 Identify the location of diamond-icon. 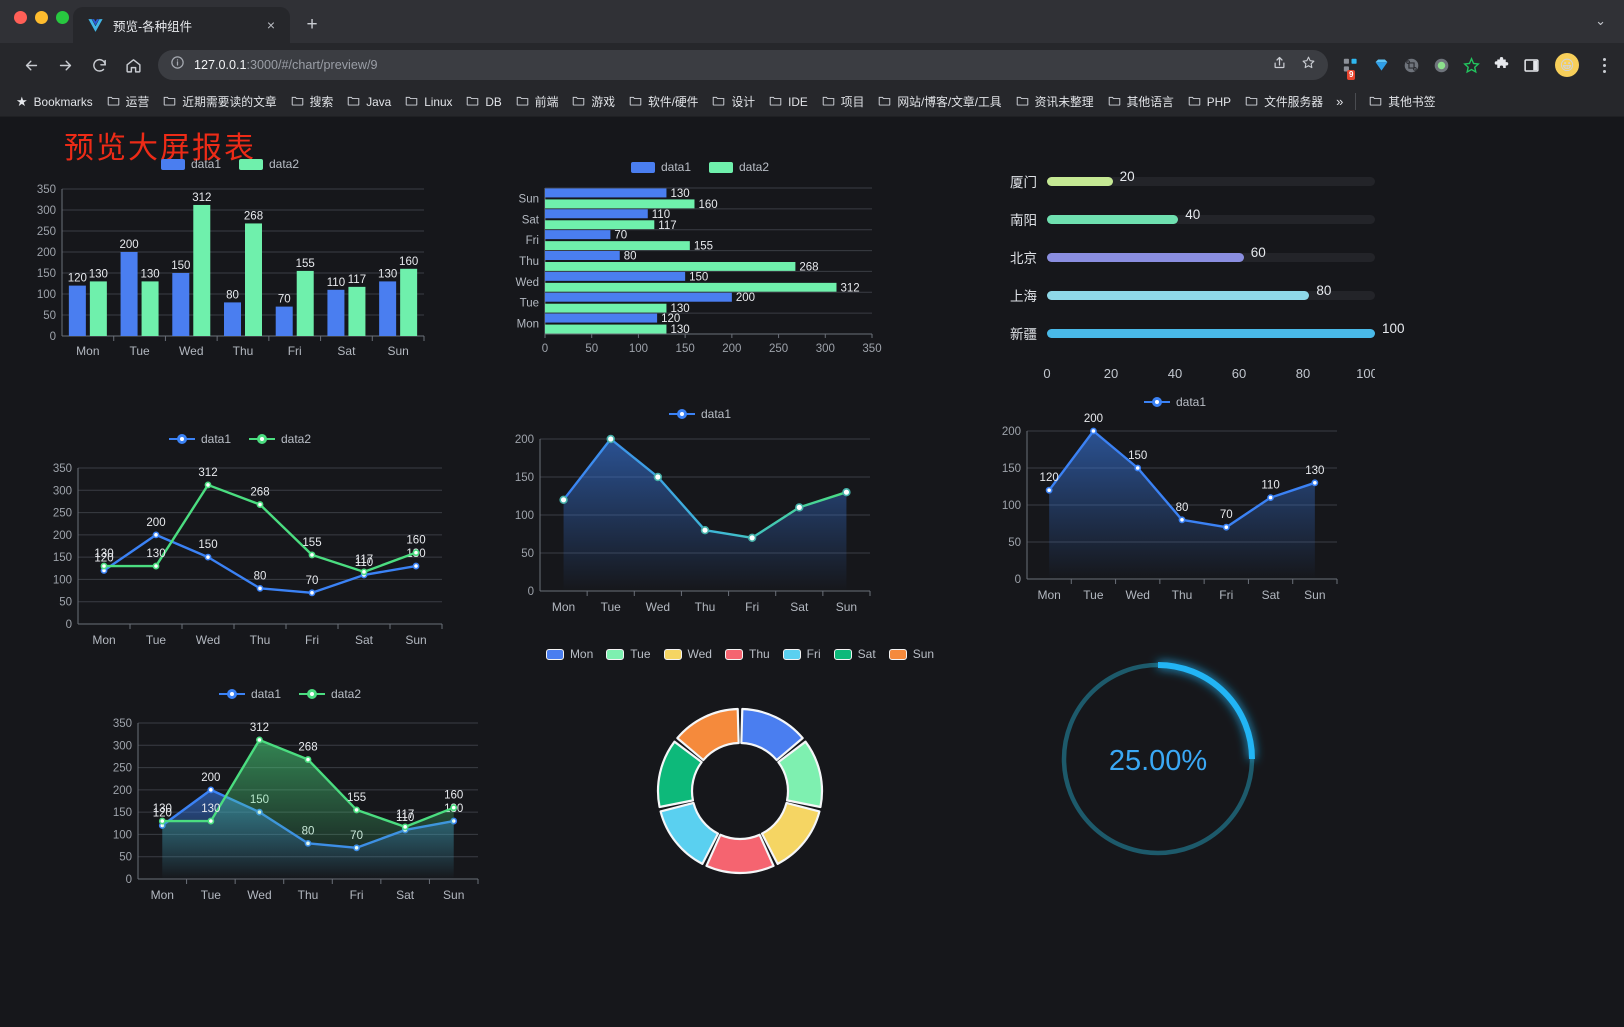
(1381, 65).